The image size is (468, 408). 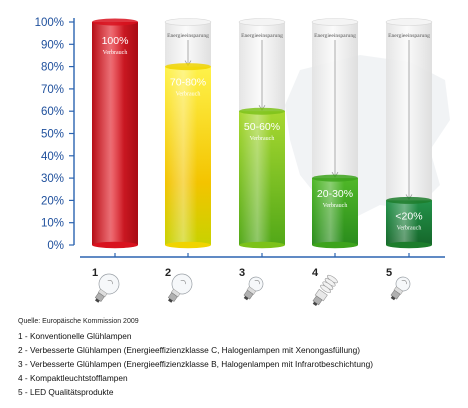 I want to click on legend-item-1: 1 - Konventionelle Glühlampen, so click(x=75, y=336).